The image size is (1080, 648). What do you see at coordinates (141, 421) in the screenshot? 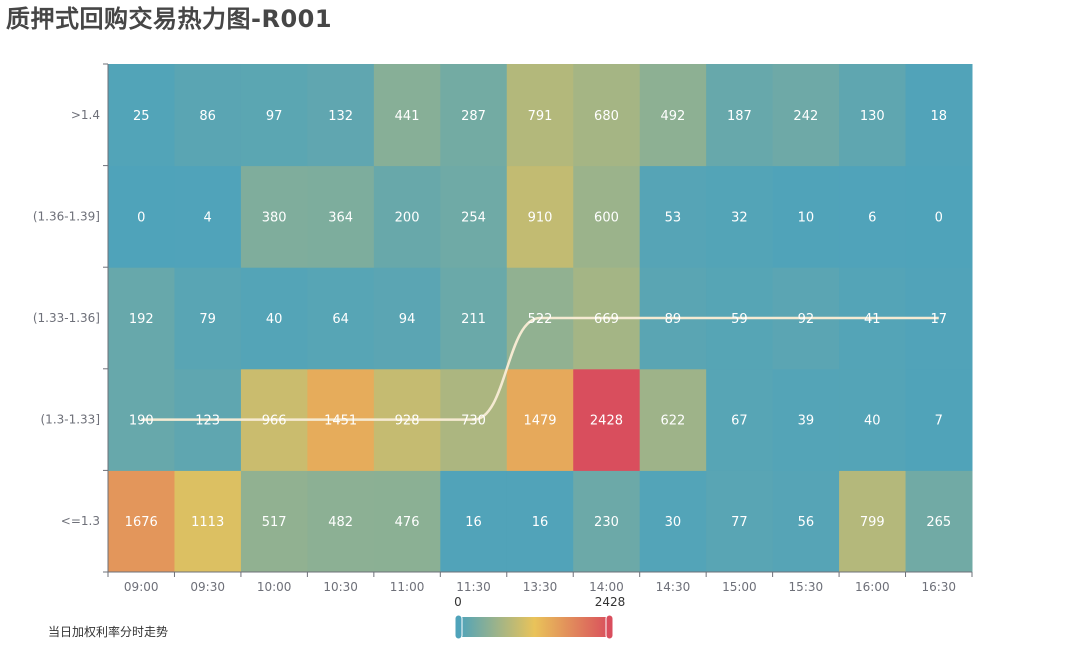
I see `cell-value: 190` at bounding box center [141, 421].